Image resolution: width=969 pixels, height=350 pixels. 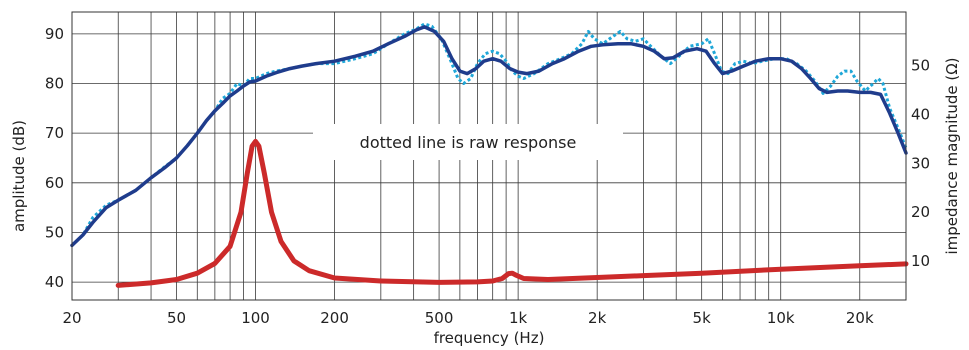 What do you see at coordinates (920, 66) in the screenshot?
I see `y2-tick-label: 50` at bounding box center [920, 66].